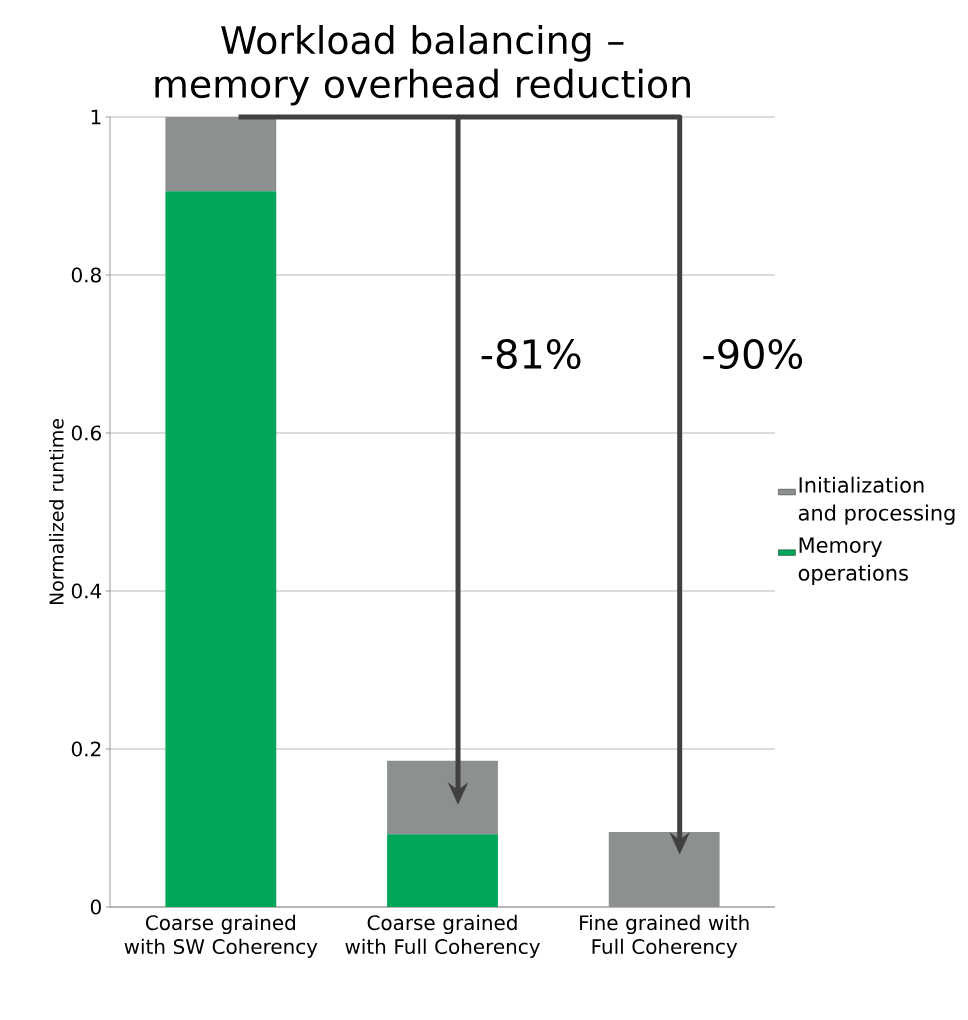 The height and width of the screenshot is (1020, 968). What do you see at coordinates (422, 65) in the screenshot?
I see `chart-title: Workload balancing – memory overhead reduction` at bounding box center [422, 65].